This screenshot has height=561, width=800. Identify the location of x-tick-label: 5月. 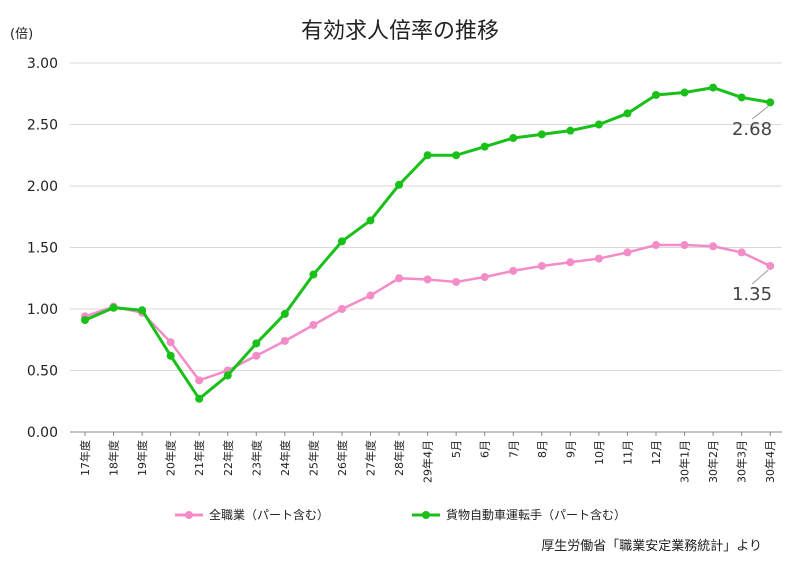
(456, 449).